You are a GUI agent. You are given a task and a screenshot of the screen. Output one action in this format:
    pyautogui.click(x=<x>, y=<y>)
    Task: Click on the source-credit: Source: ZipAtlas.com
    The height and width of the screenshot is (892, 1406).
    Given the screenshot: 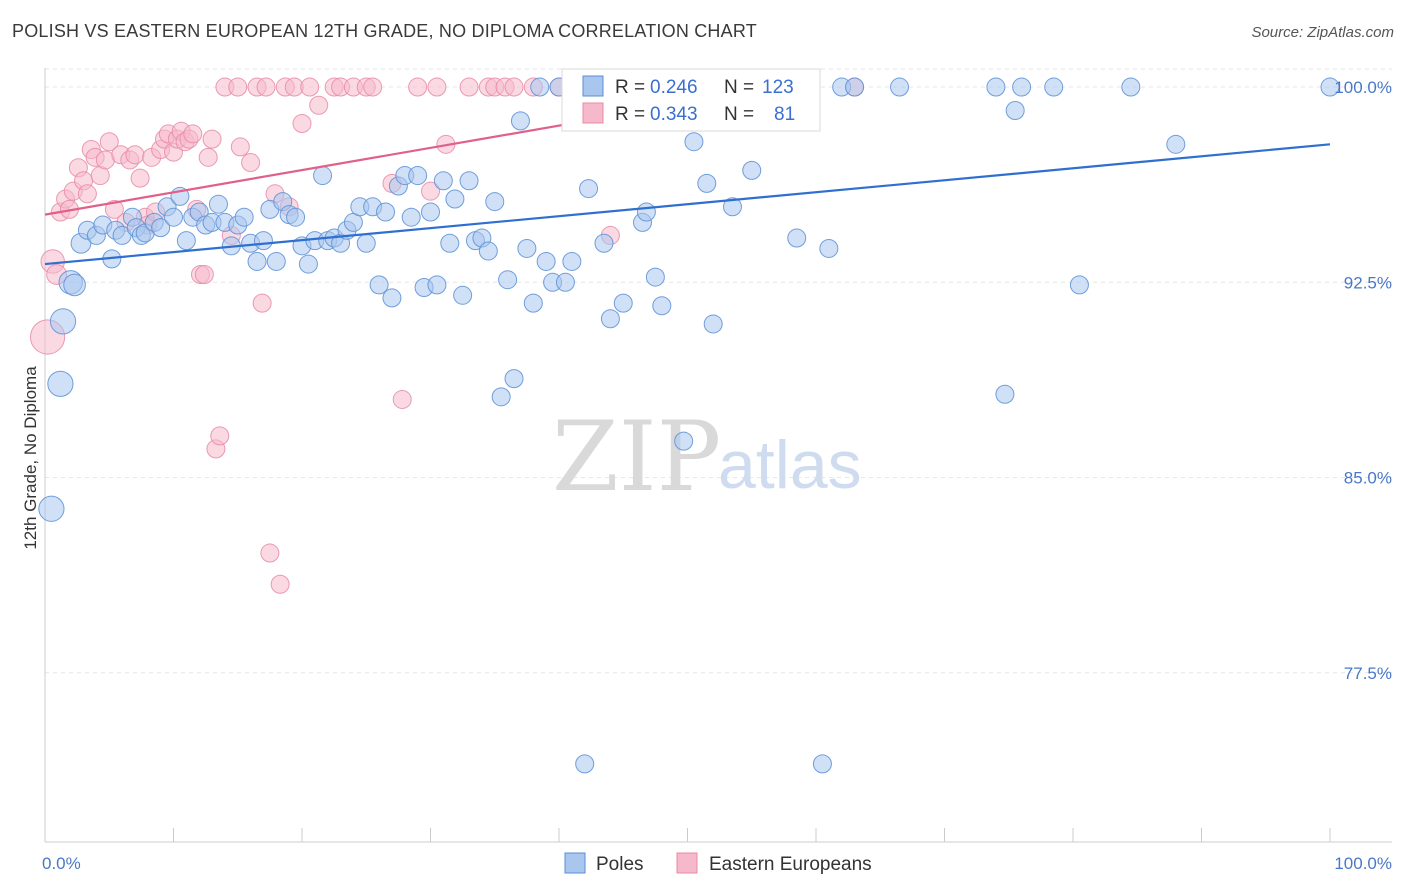 What is the action you would take?
    pyautogui.click(x=1322, y=32)
    